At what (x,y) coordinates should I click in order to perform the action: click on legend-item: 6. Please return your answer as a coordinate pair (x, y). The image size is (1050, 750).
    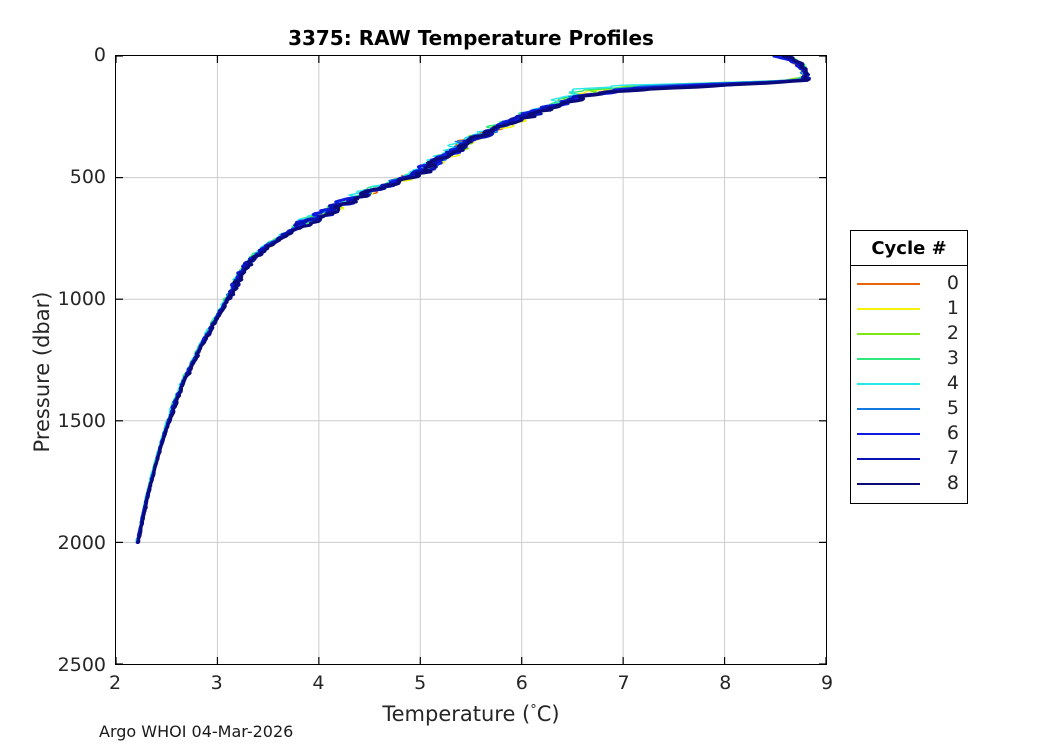
    Looking at the image, I should click on (909, 433).